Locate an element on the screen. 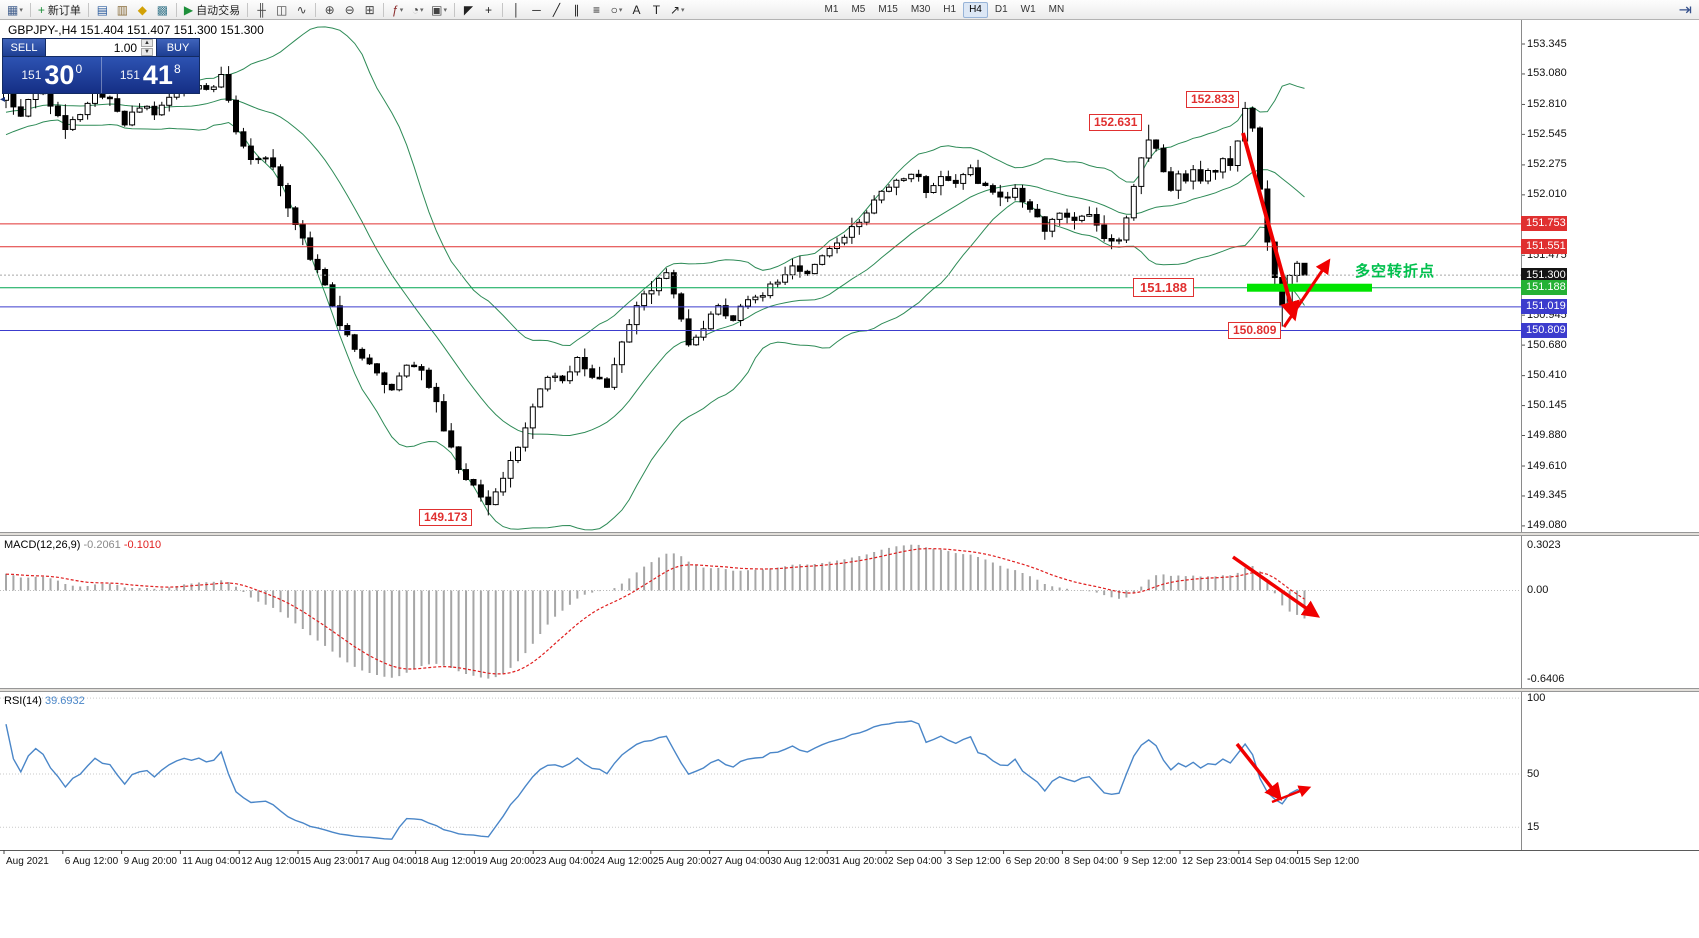  indicators-button: ƒ ▾ is located at coordinates (397, 9).